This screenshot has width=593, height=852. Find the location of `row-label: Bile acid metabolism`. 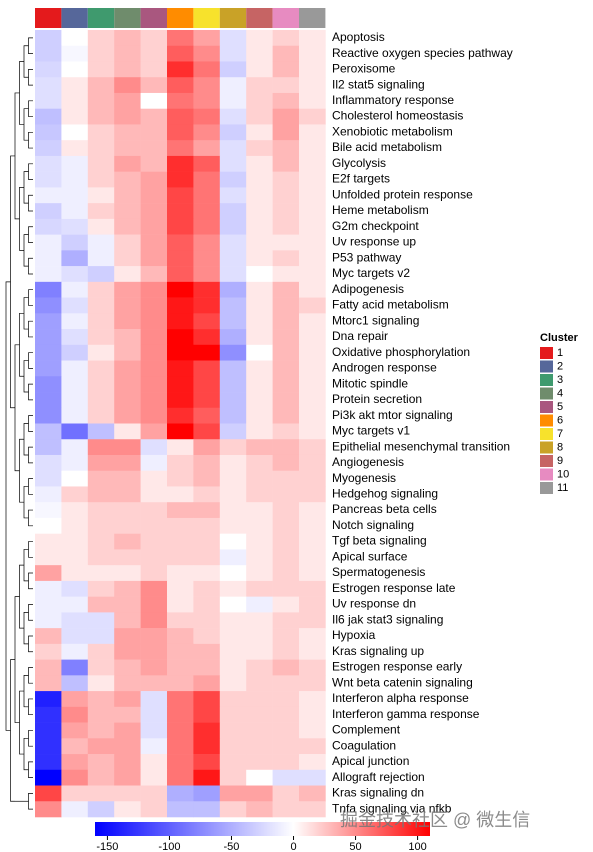

row-label: Bile acid metabolism is located at coordinates (387, 147).